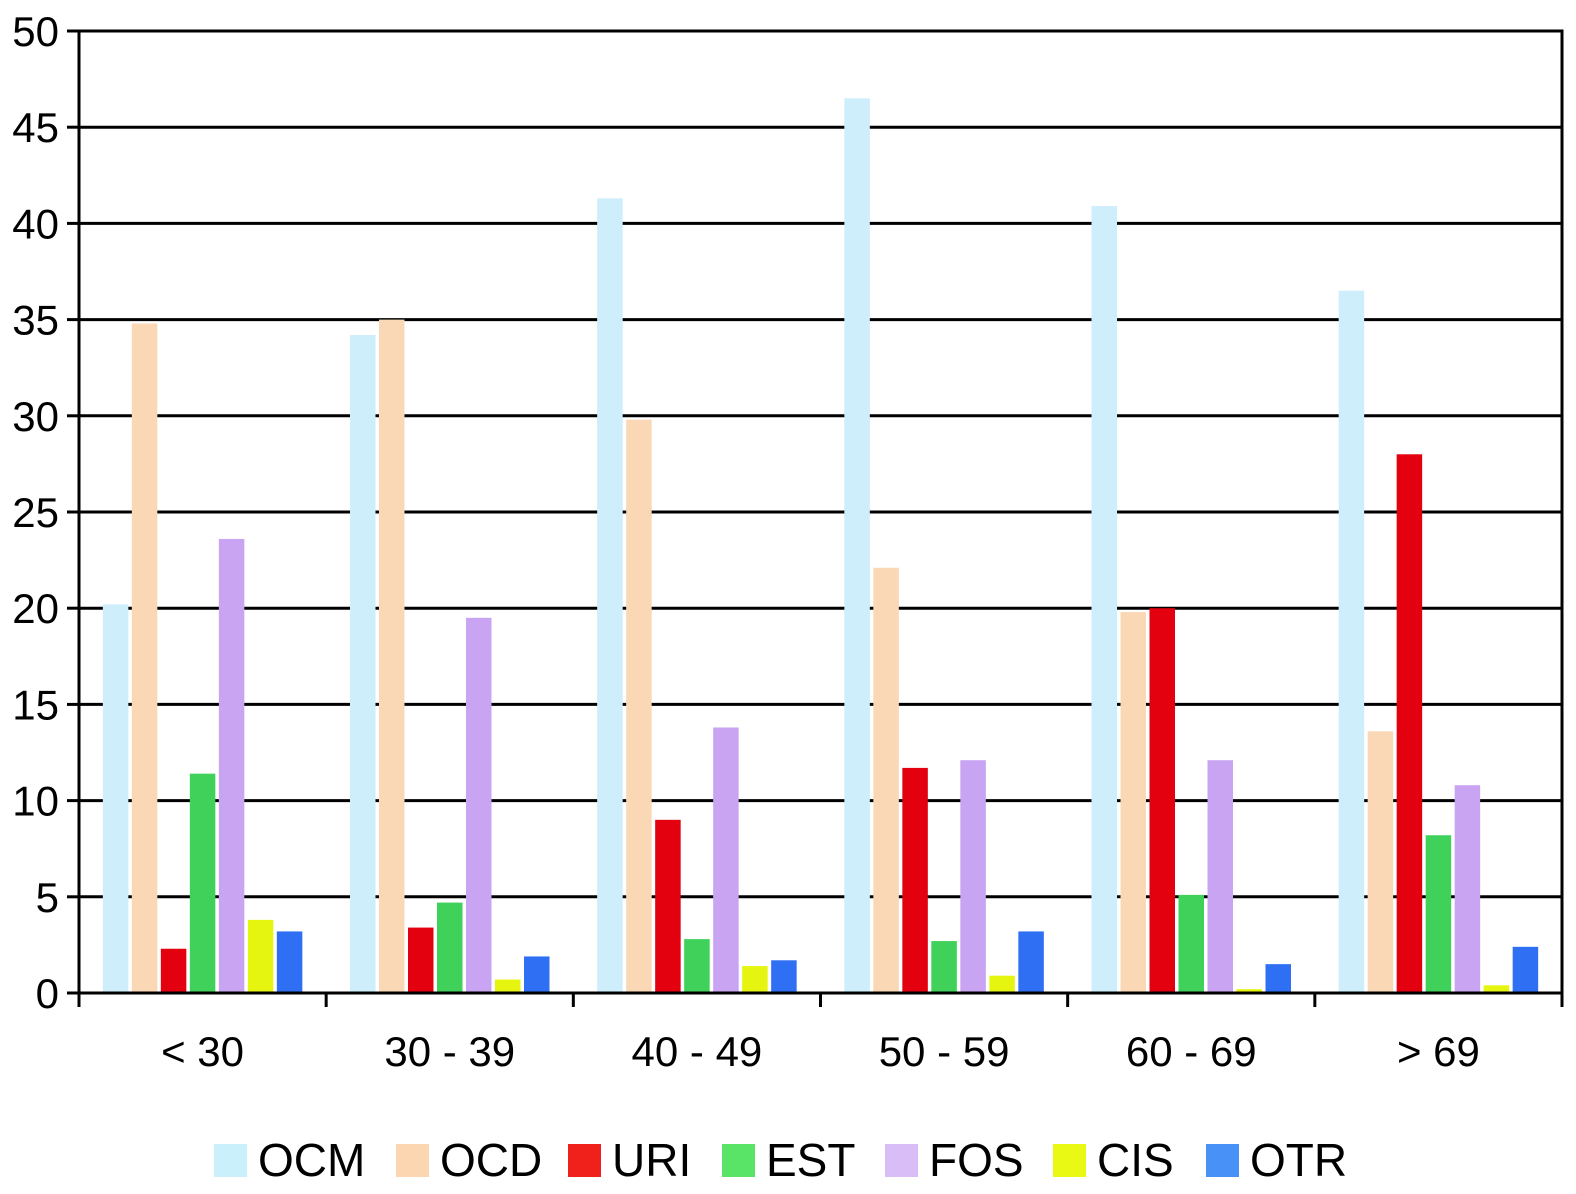 This screenshot has height=1194, width=1576. Describe the element at coordinates (202, 1051) in the screenshot. I see `x-tick-label: < 30` at that location.